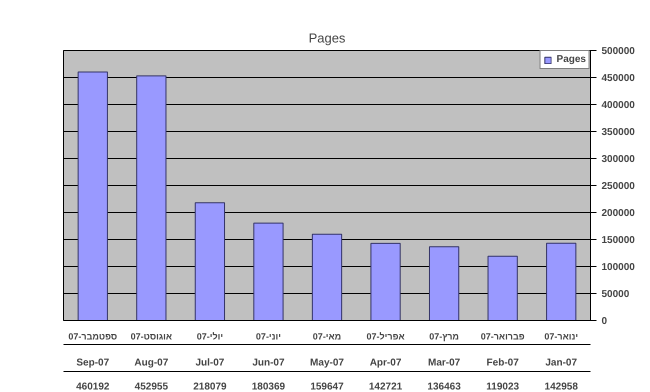 The width and height of the screenshot is (650, 392). What do you see at coordinates (268, 337) in the screenshot?
I see `x-tick-label: יוני-07` at bounding box center [268, 337].